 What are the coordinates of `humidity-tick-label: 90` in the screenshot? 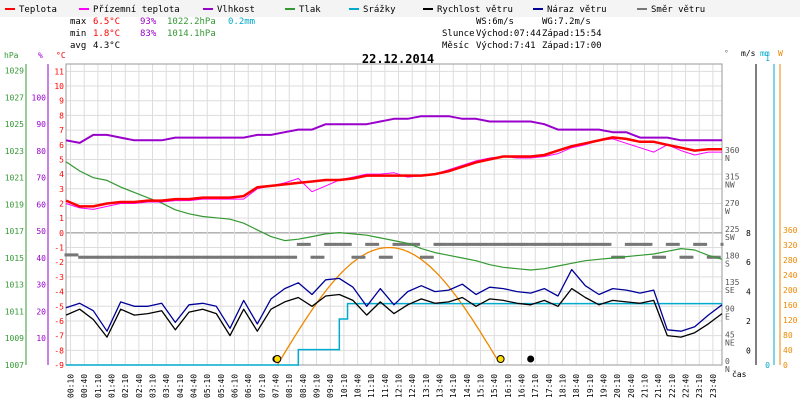 It's located at (41, 124).